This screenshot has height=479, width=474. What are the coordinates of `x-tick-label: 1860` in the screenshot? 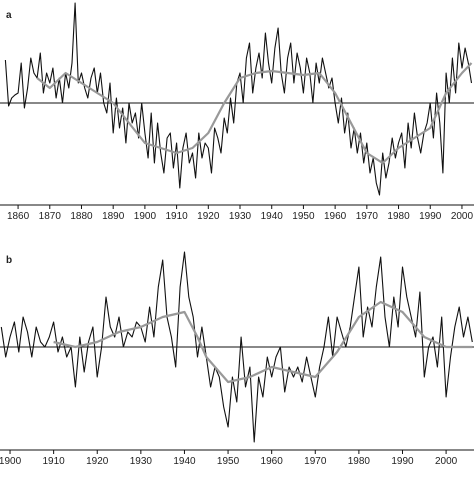 It's located at (18, 216).